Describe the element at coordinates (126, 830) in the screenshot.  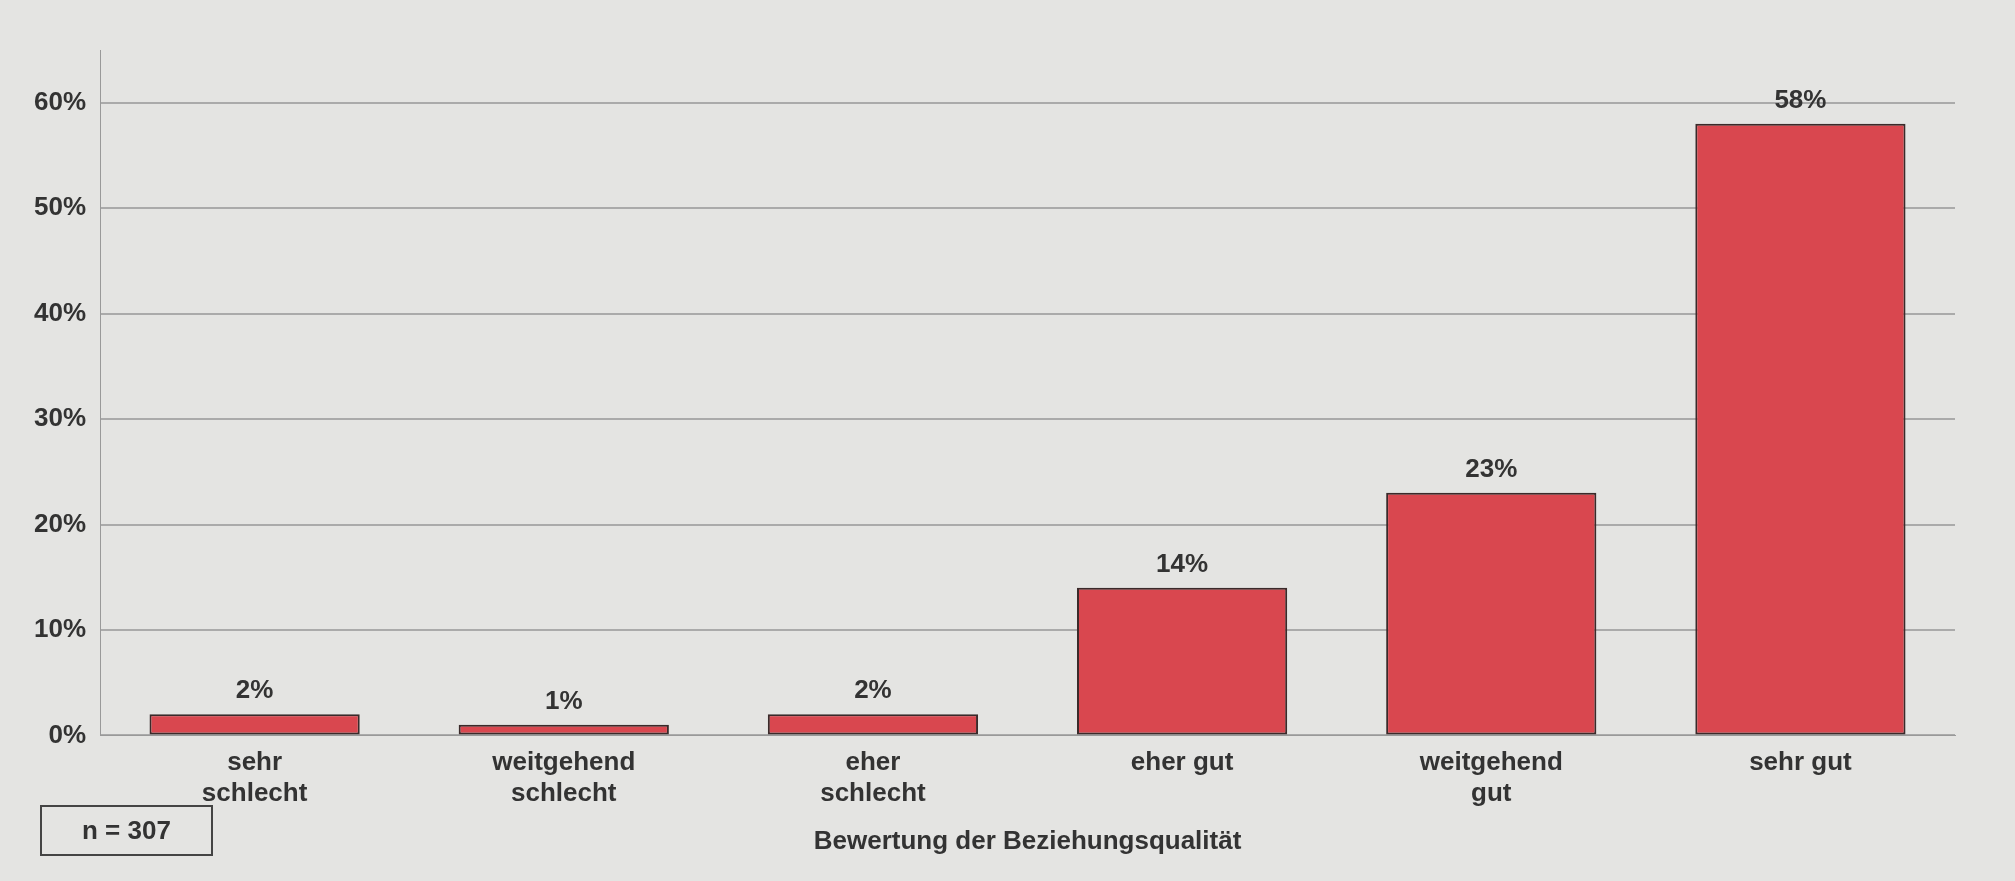
I see `text: n = 307` at that location.